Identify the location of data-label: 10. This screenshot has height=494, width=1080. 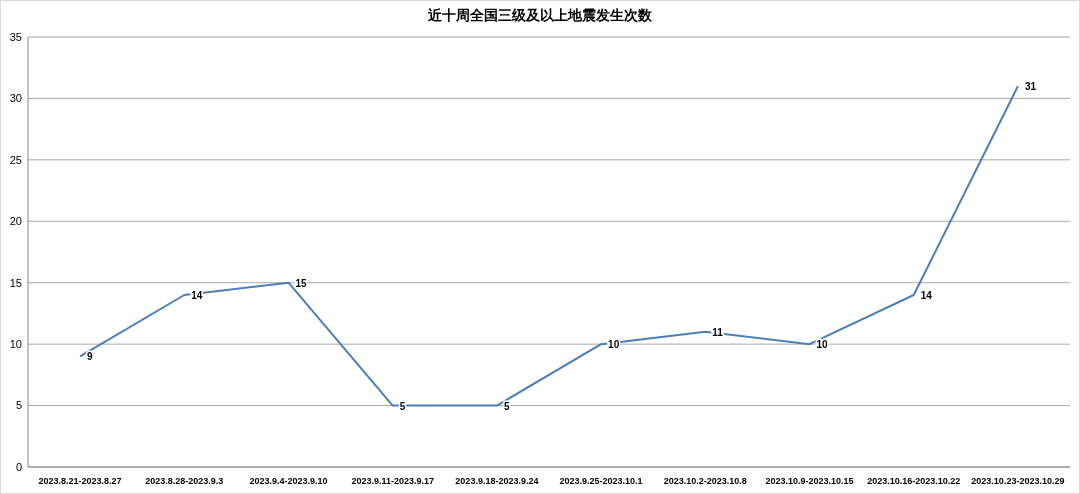
(822, 345).